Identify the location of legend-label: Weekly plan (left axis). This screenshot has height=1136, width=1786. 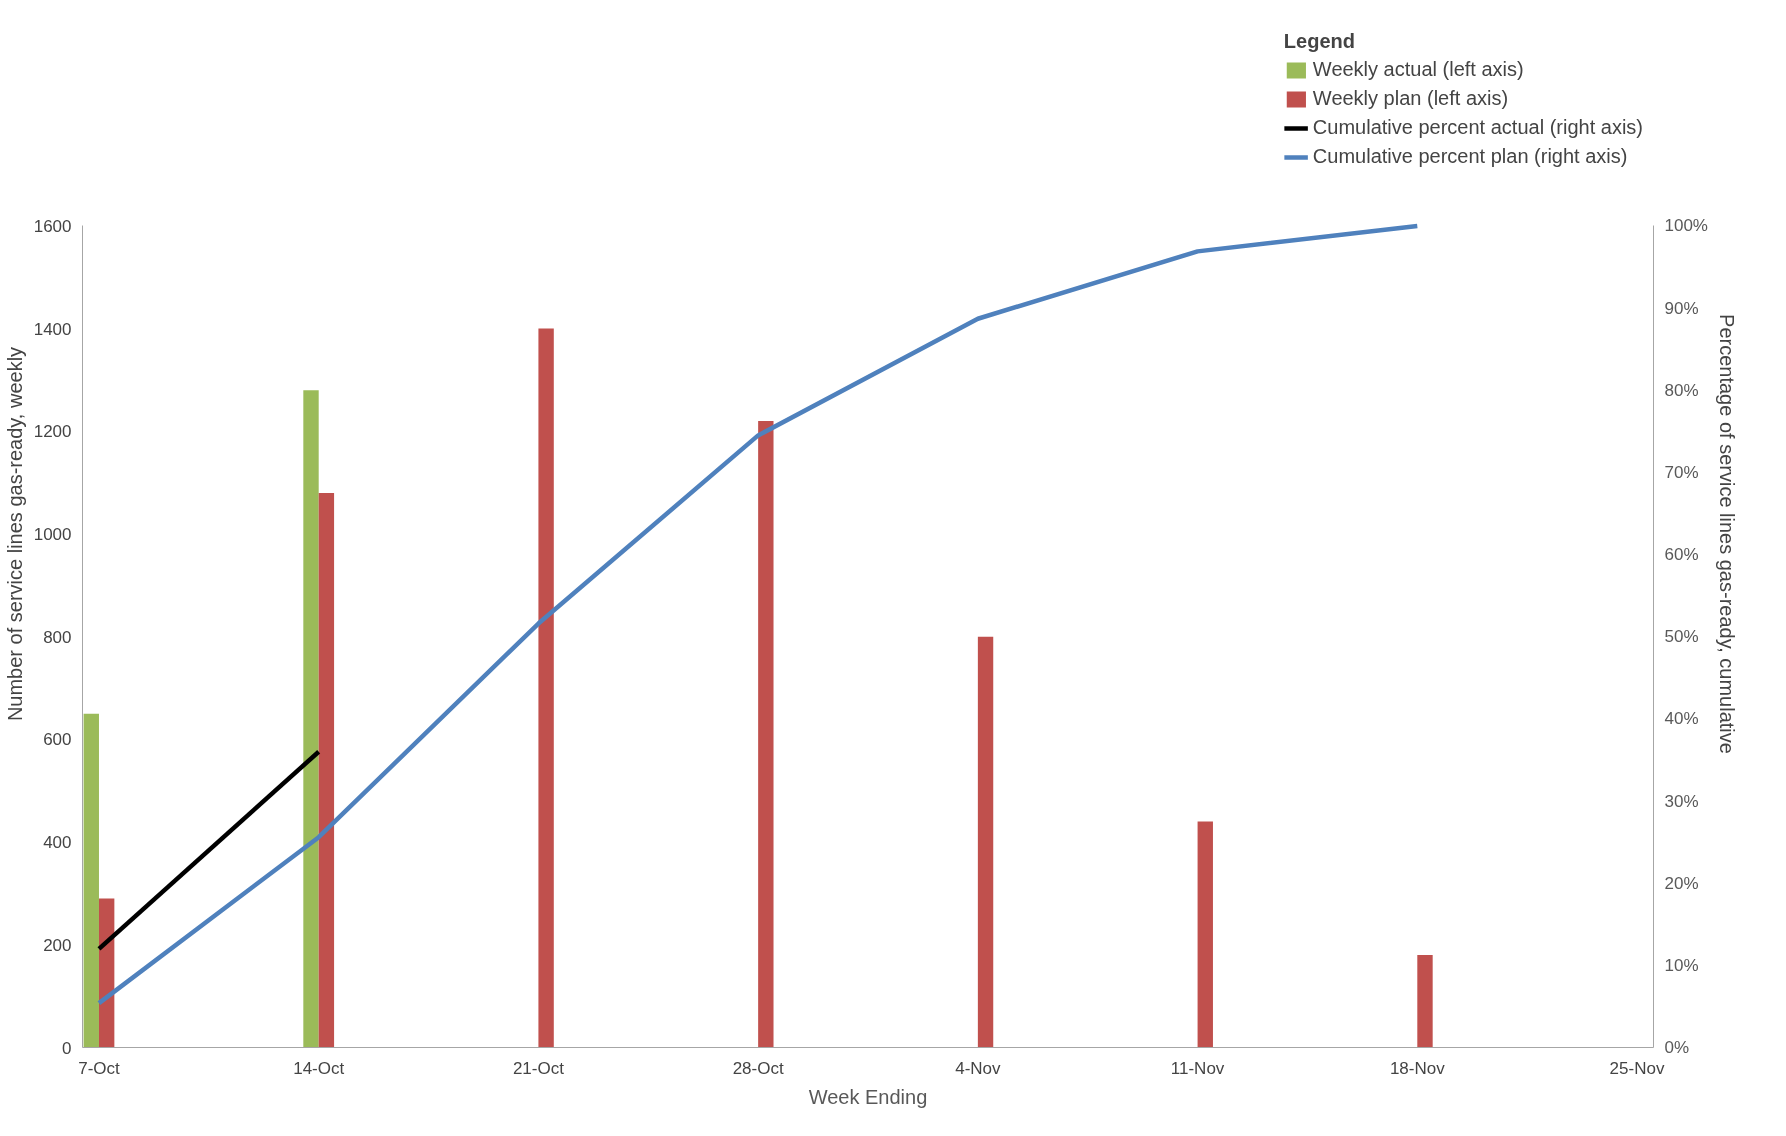
(1410, 98).